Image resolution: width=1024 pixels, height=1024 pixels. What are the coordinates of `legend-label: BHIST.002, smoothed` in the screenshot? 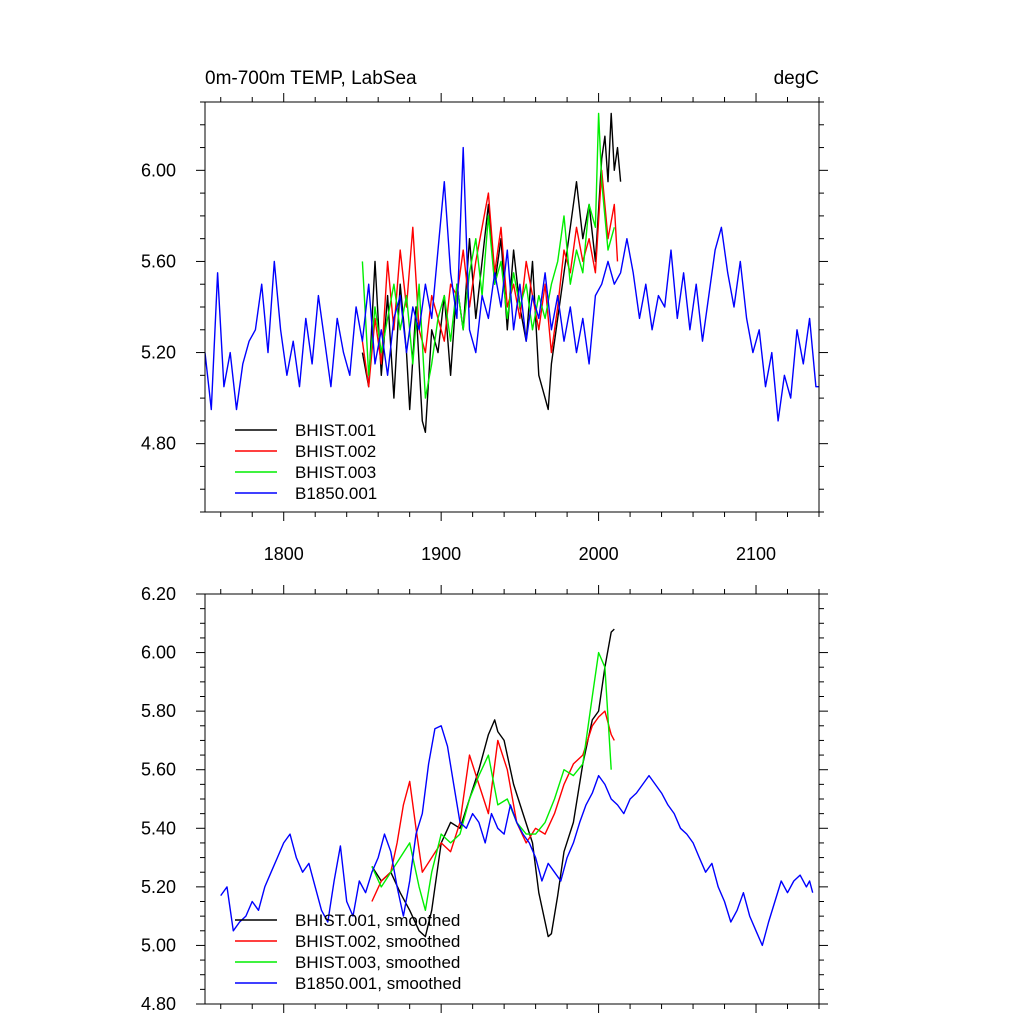 It's located at (377, 941).